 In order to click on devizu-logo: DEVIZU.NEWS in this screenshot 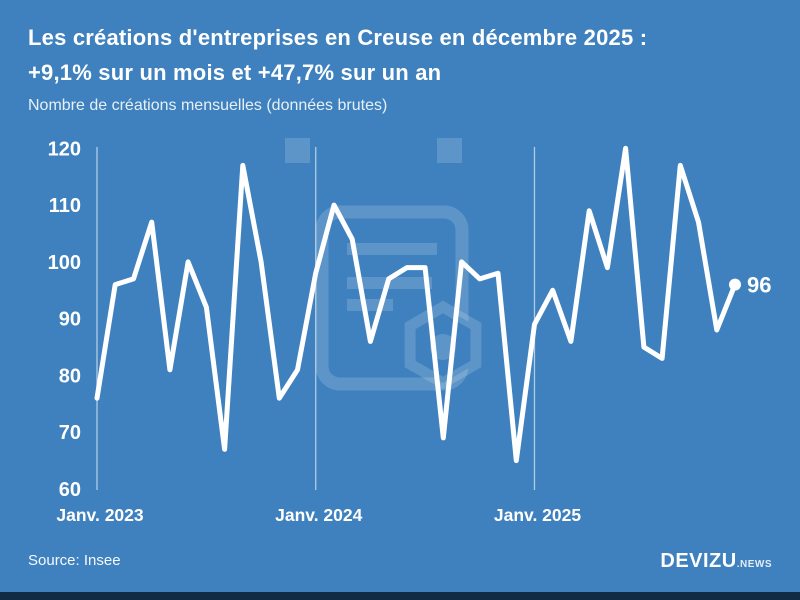, I will do `click(716, 561)`.